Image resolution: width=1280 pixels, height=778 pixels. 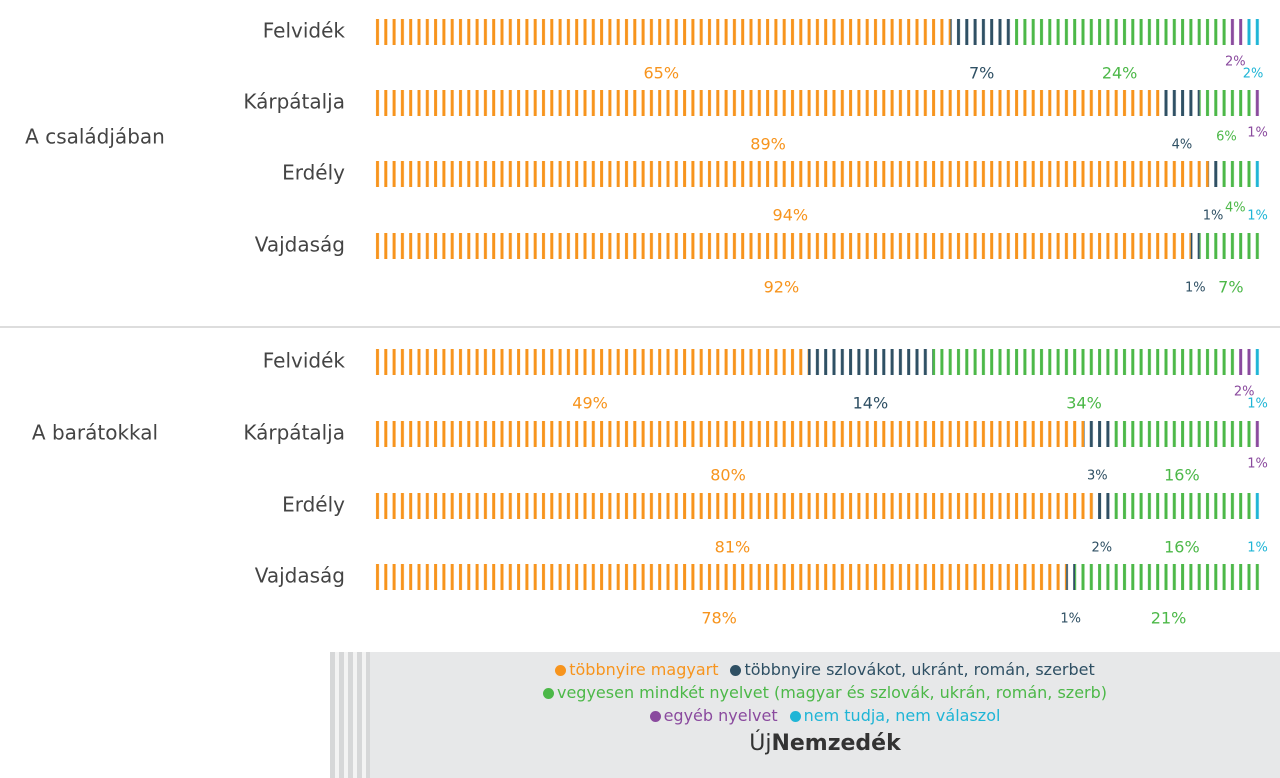 I want to click on value-label: 21%, so click(x=1169, y=618).